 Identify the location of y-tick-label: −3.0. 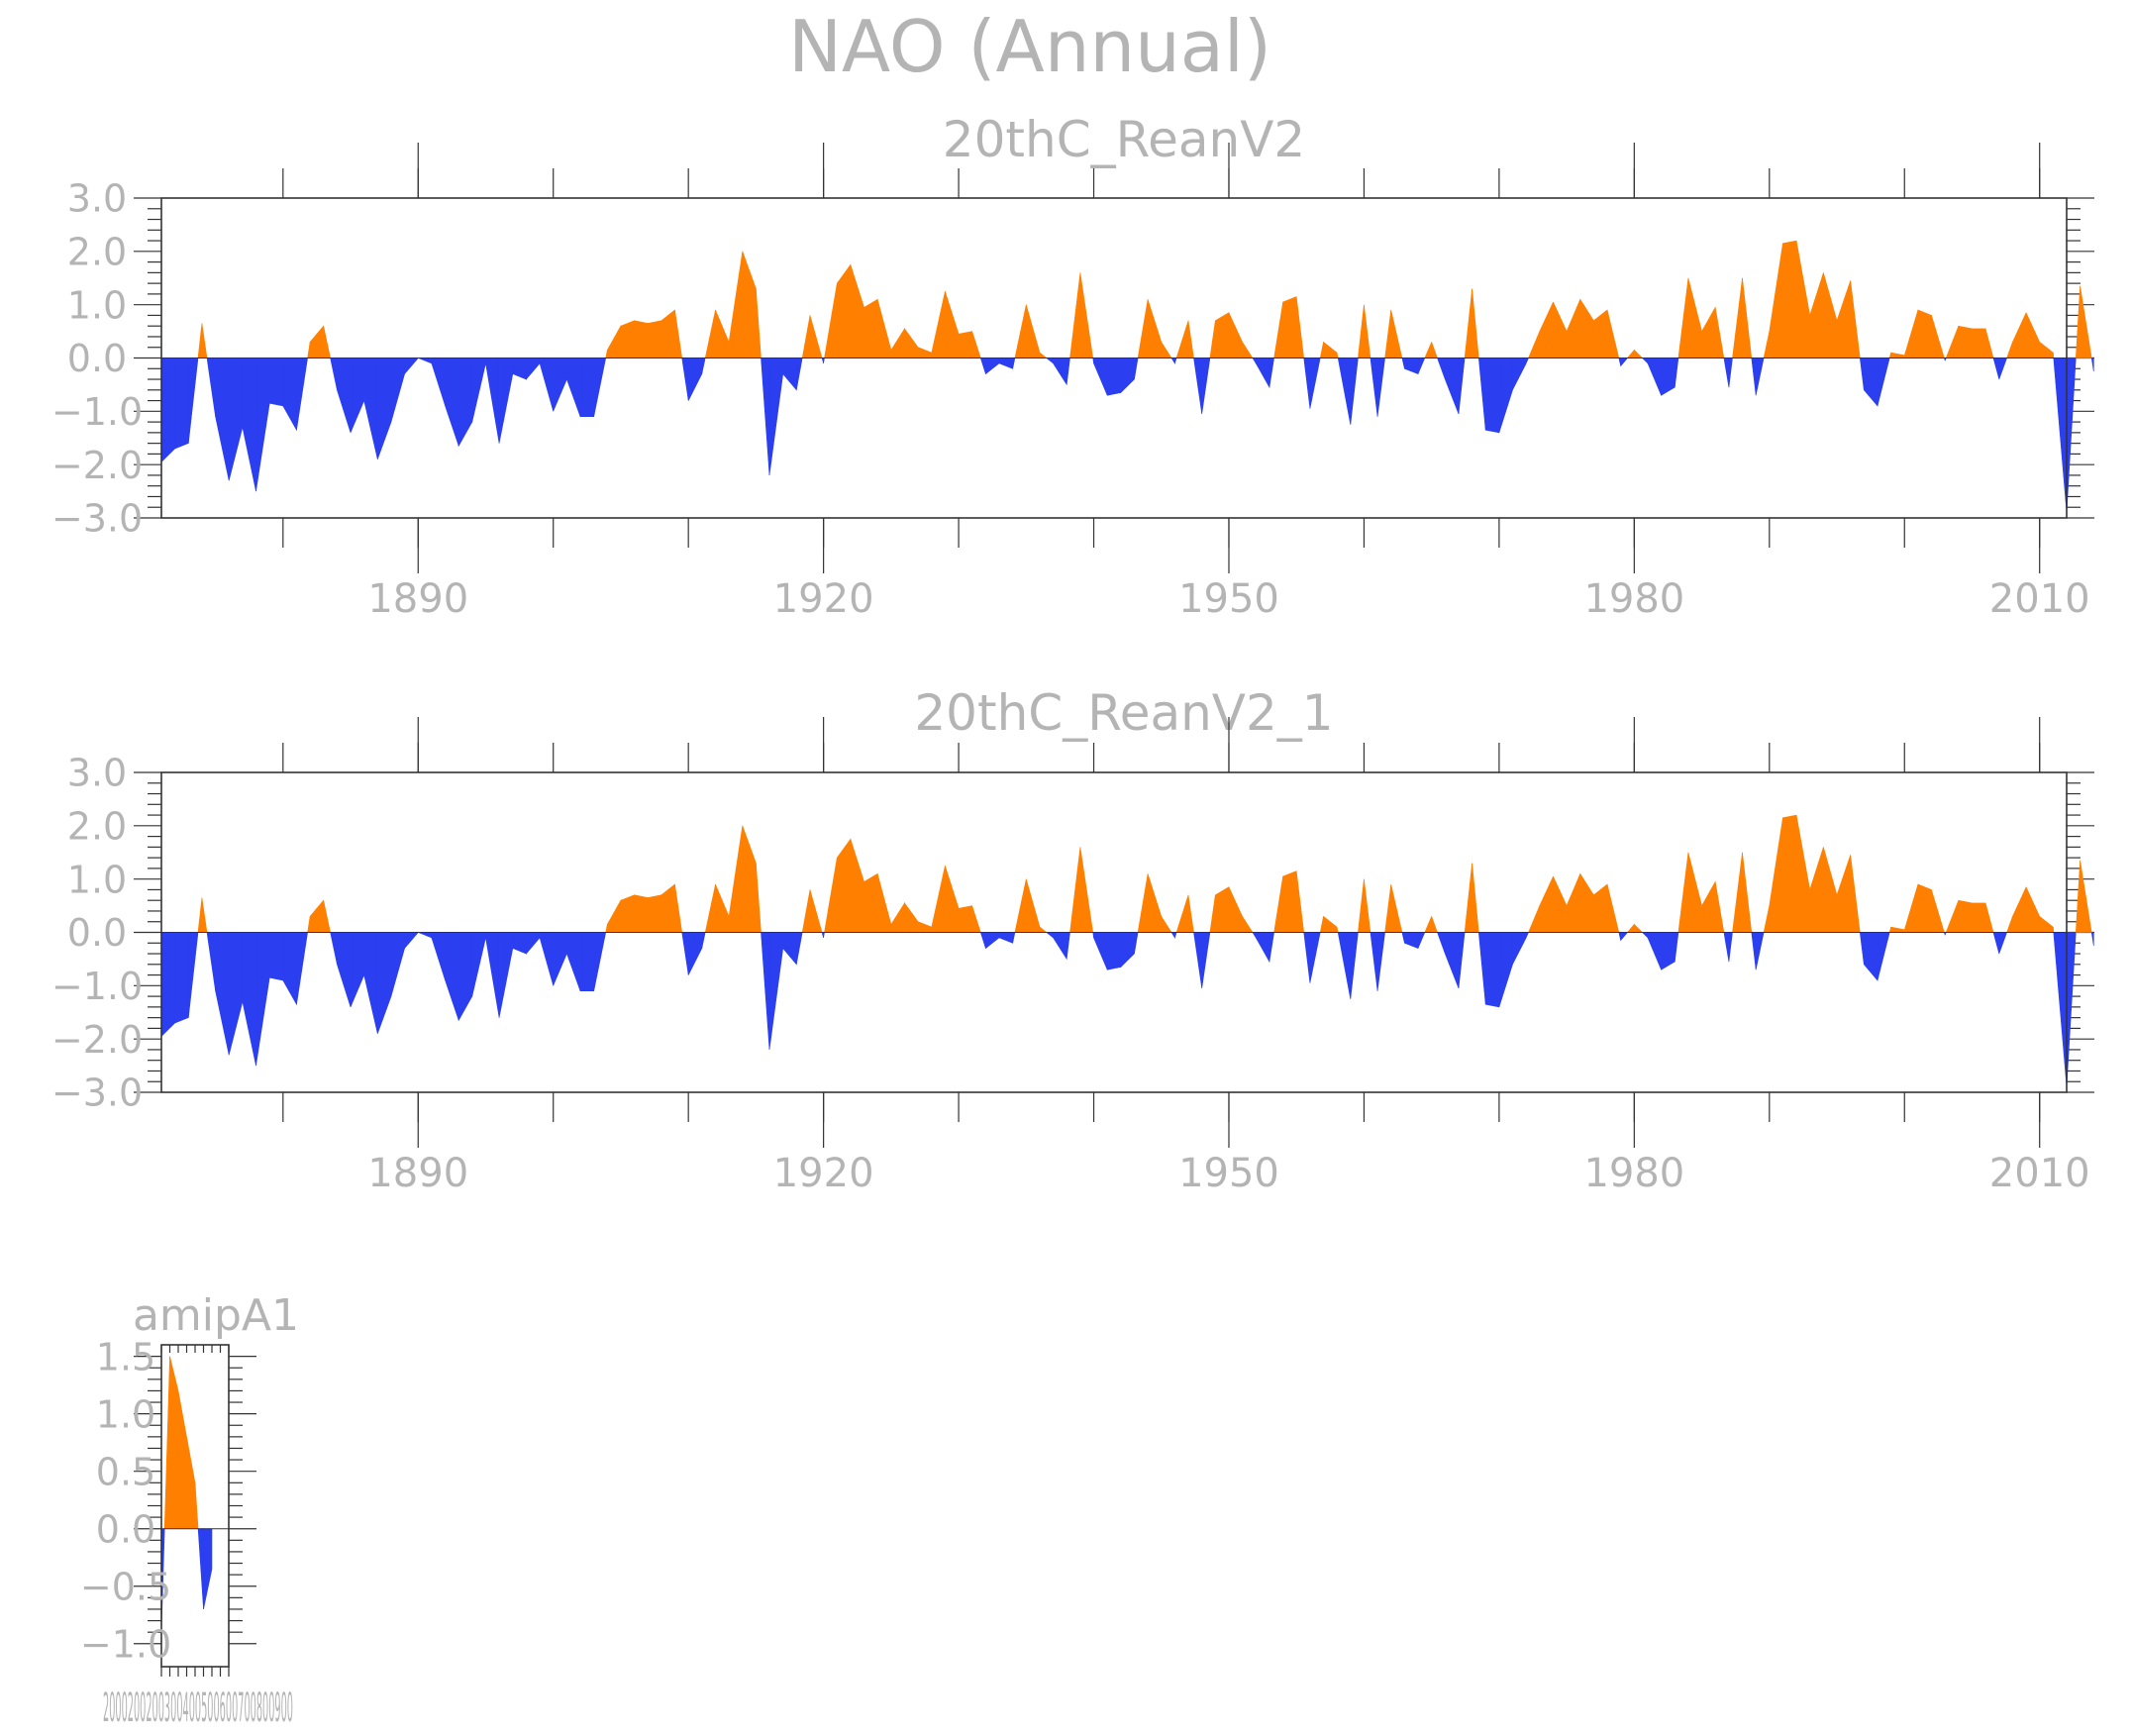
(97, 1093).